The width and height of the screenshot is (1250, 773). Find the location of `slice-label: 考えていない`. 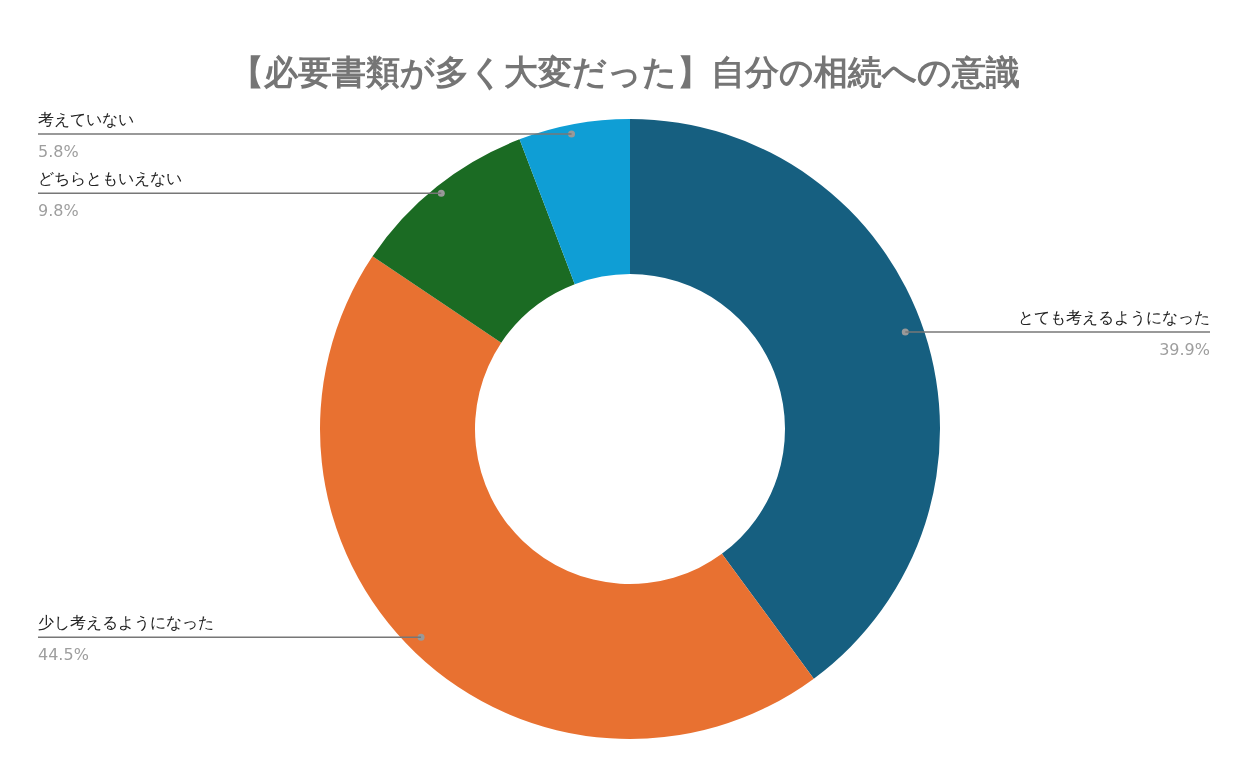

slice-label: 考えていない is located at coordinates (86, 119).